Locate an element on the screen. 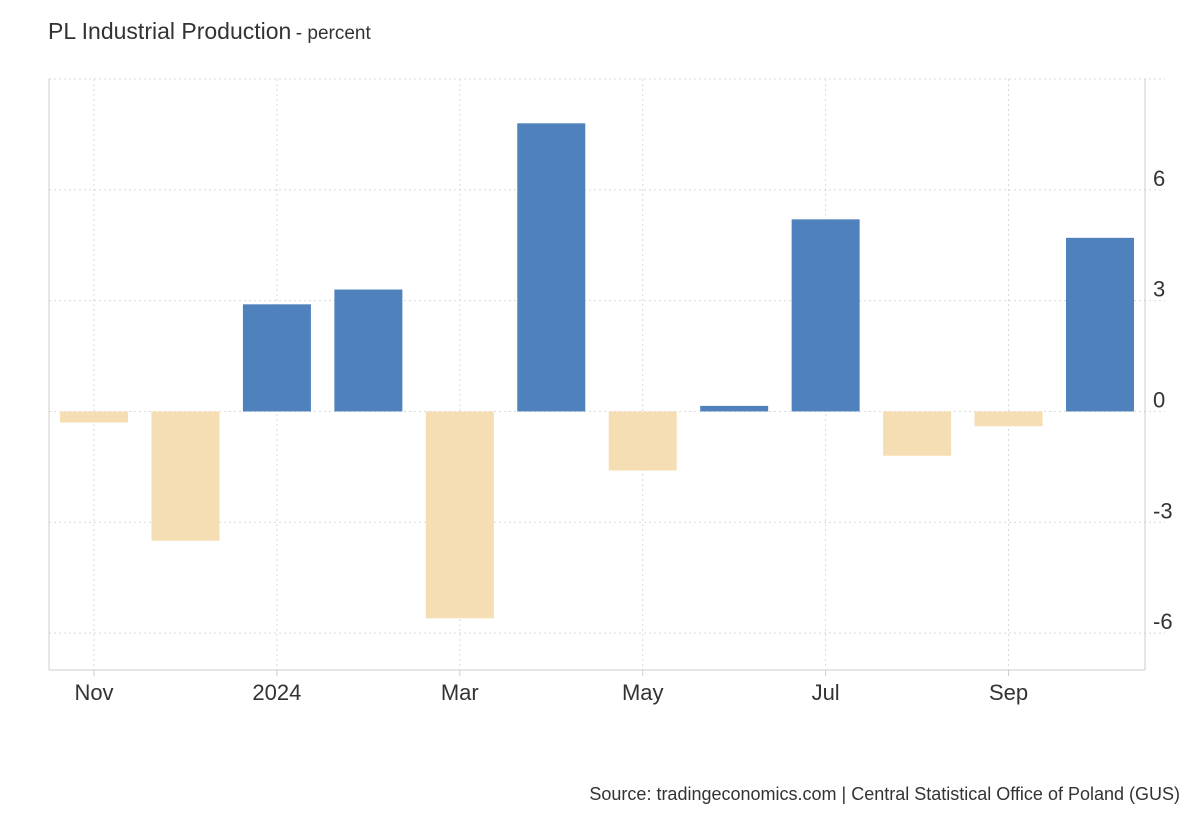  chart-unit: - percent is located at coordinates (333, 33).